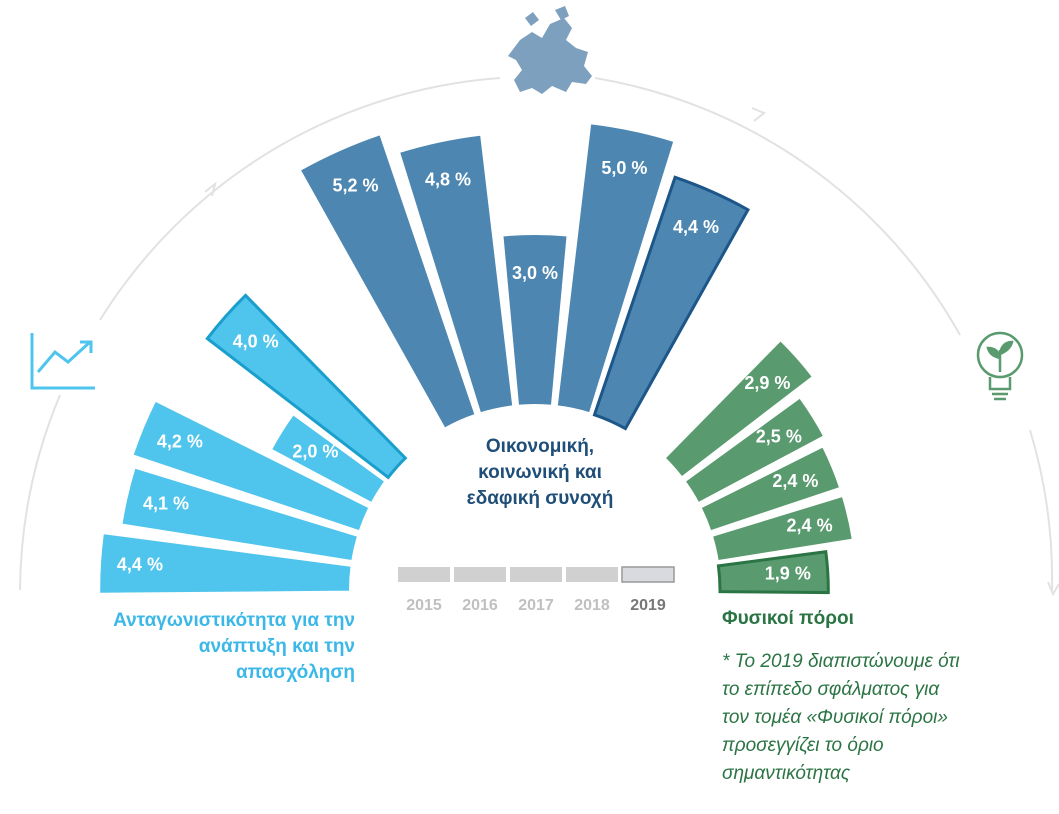  What do you see at coordinates (767, 383) in the screenshot?
I see `value-label: 2,9 %` at bounding box center [767, 383].